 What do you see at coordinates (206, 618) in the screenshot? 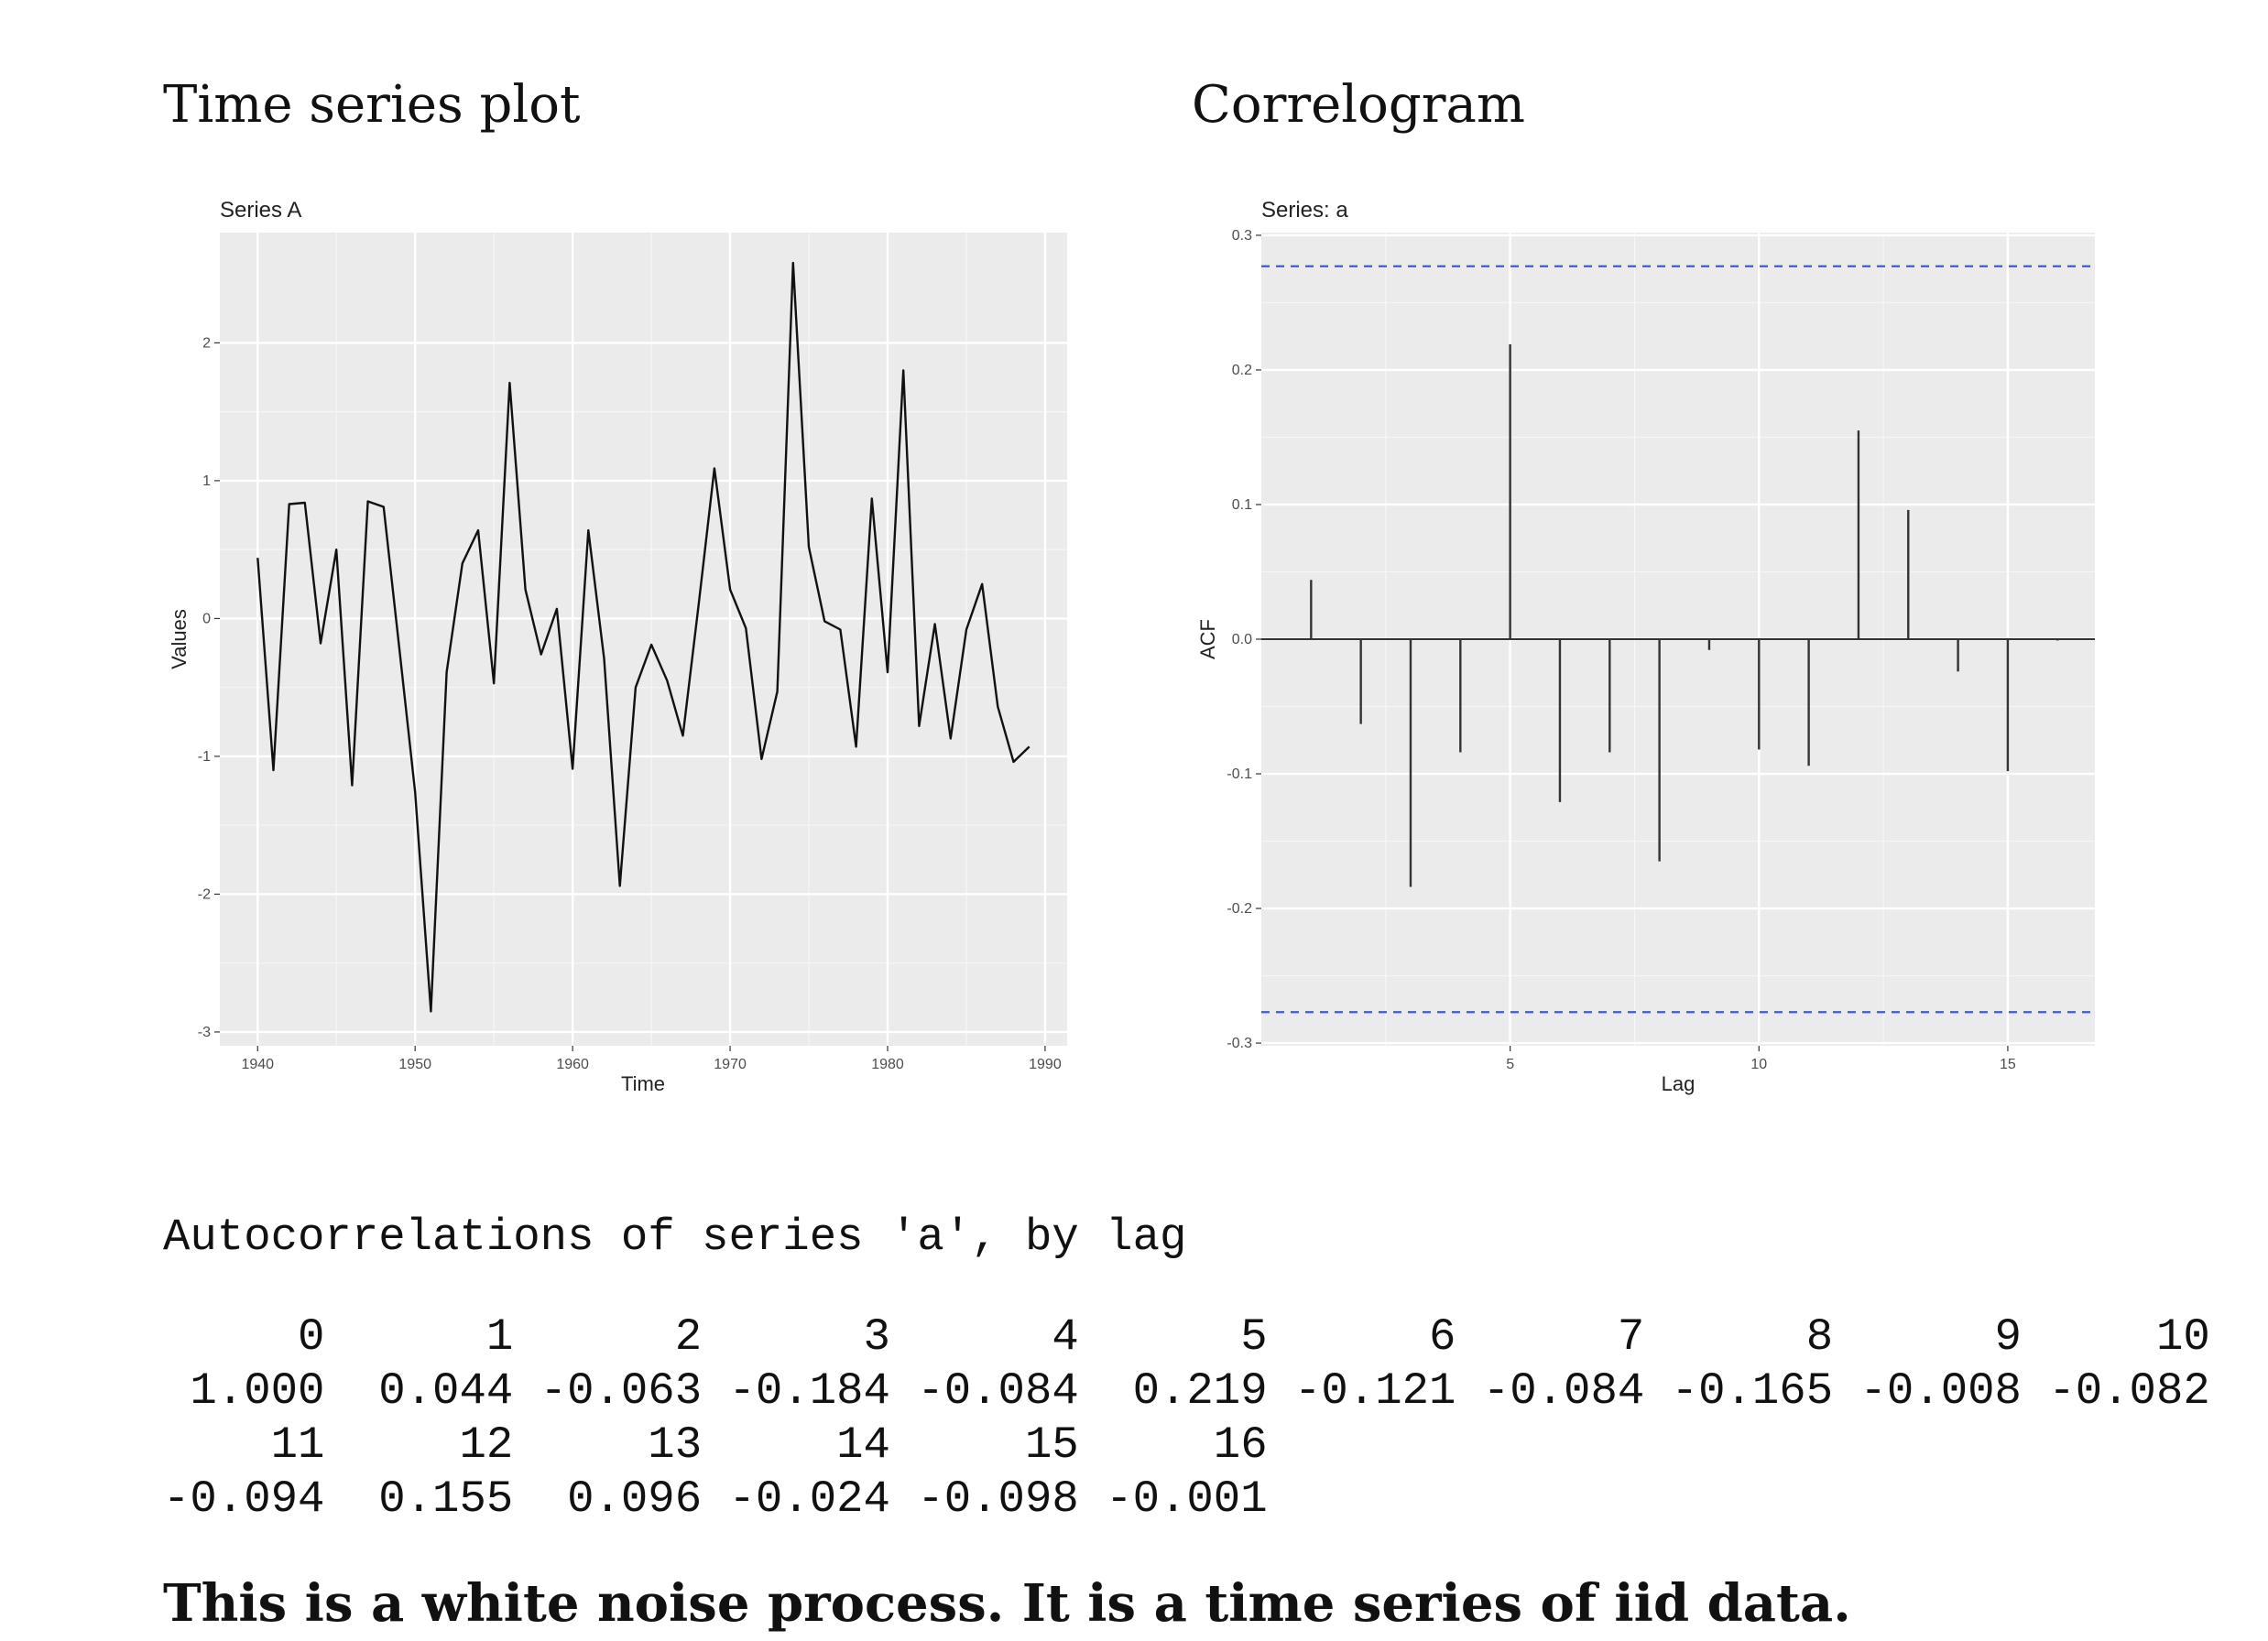
I see `y-tick-label: 0` at bounding box center [206, 618].